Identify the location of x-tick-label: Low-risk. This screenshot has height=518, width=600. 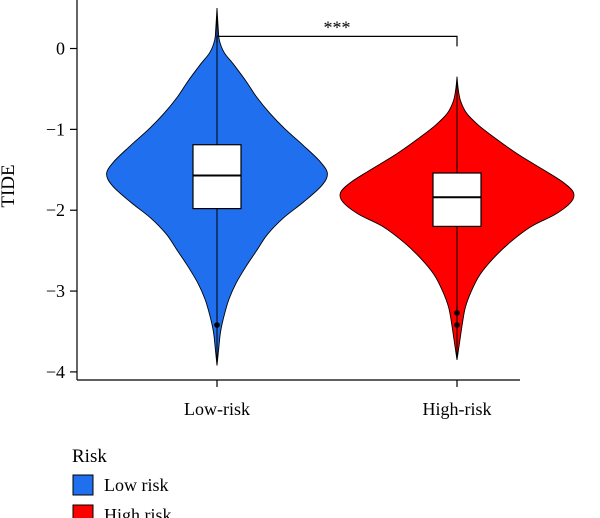
(217, 409).